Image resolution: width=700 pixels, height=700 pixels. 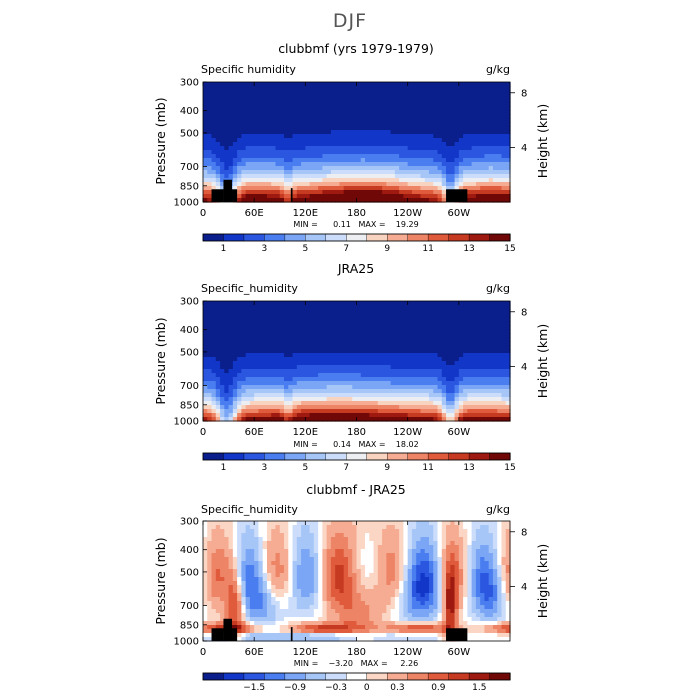 What do you see at coordinates (459, 432) in the screenshot?
I see `x-tick-label: 60W` at bounding box center [459, 432].